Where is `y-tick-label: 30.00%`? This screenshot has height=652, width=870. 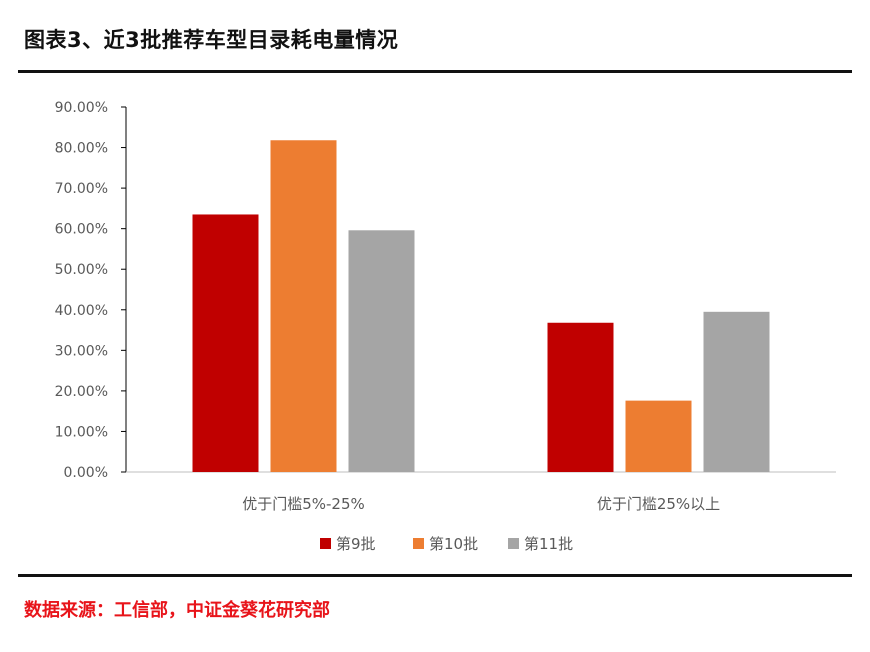
y-tick-label: 30.00% is located at coordinates (81, 351).